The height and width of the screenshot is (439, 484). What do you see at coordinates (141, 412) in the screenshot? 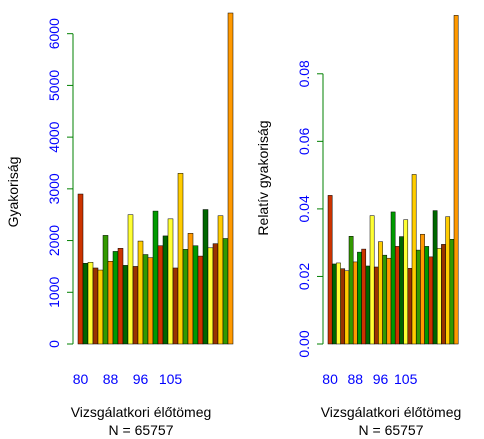
I see `left-x-axis-label: Vizsgálatkori élőtömeg` at bounding box center [141, 412].